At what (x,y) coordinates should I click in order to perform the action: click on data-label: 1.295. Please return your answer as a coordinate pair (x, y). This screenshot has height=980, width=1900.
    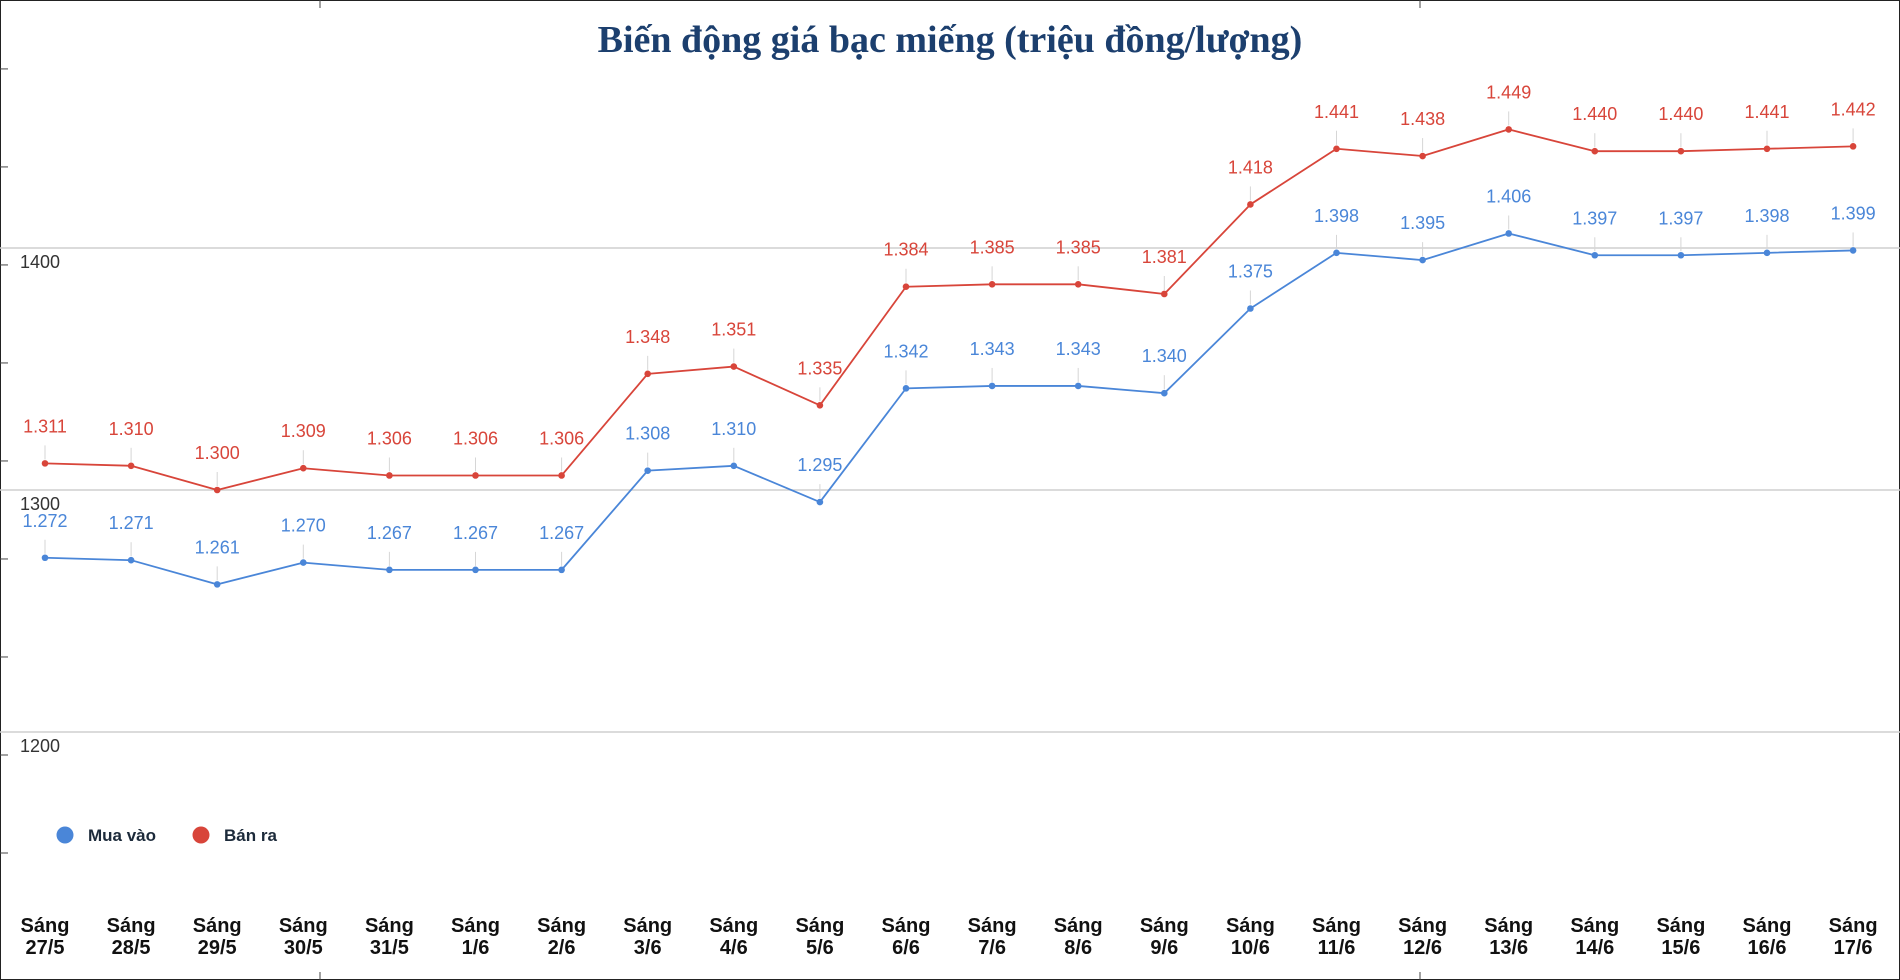
    Looking at the image, I should click on (819, 465).